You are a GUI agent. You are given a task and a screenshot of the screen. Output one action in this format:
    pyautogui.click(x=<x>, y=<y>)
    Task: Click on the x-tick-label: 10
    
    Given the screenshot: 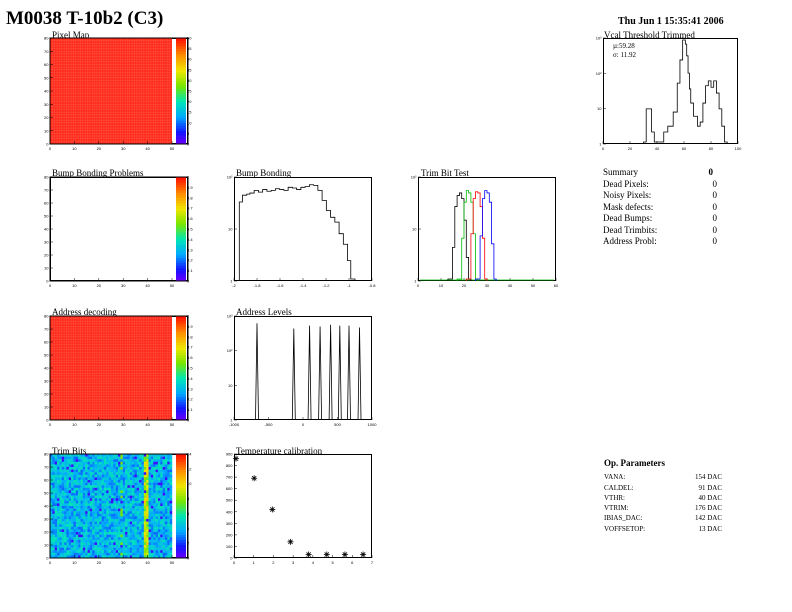 What is the action you would take?
    pyautogui.click(x=74, y=148)
    